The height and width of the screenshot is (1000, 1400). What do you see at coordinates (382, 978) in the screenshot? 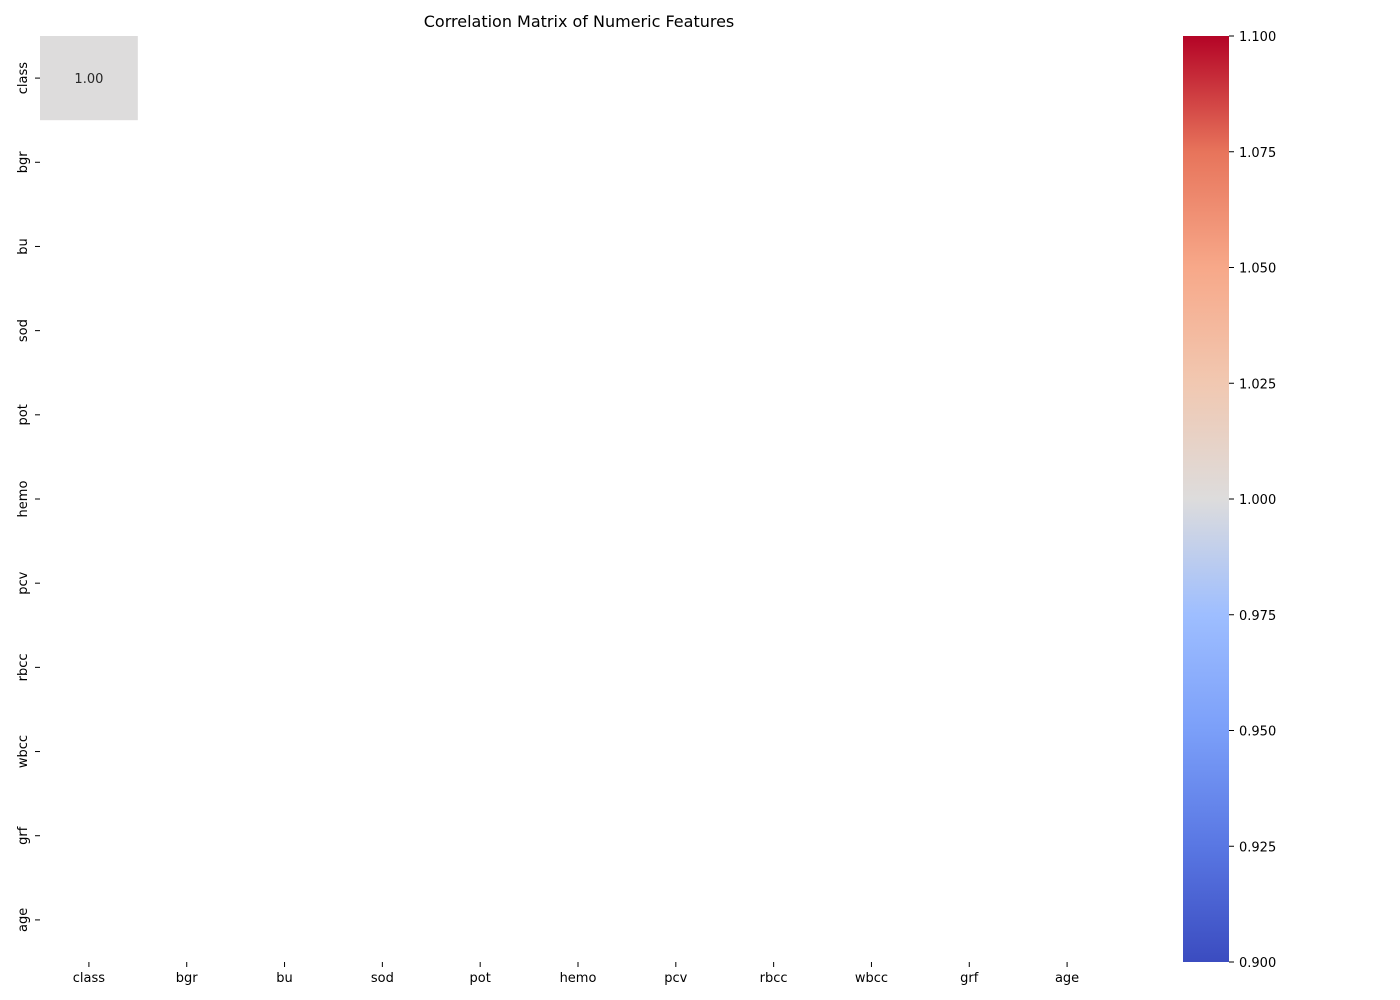
I see `x-tick-label: sod` at bounding box center [382, 978].